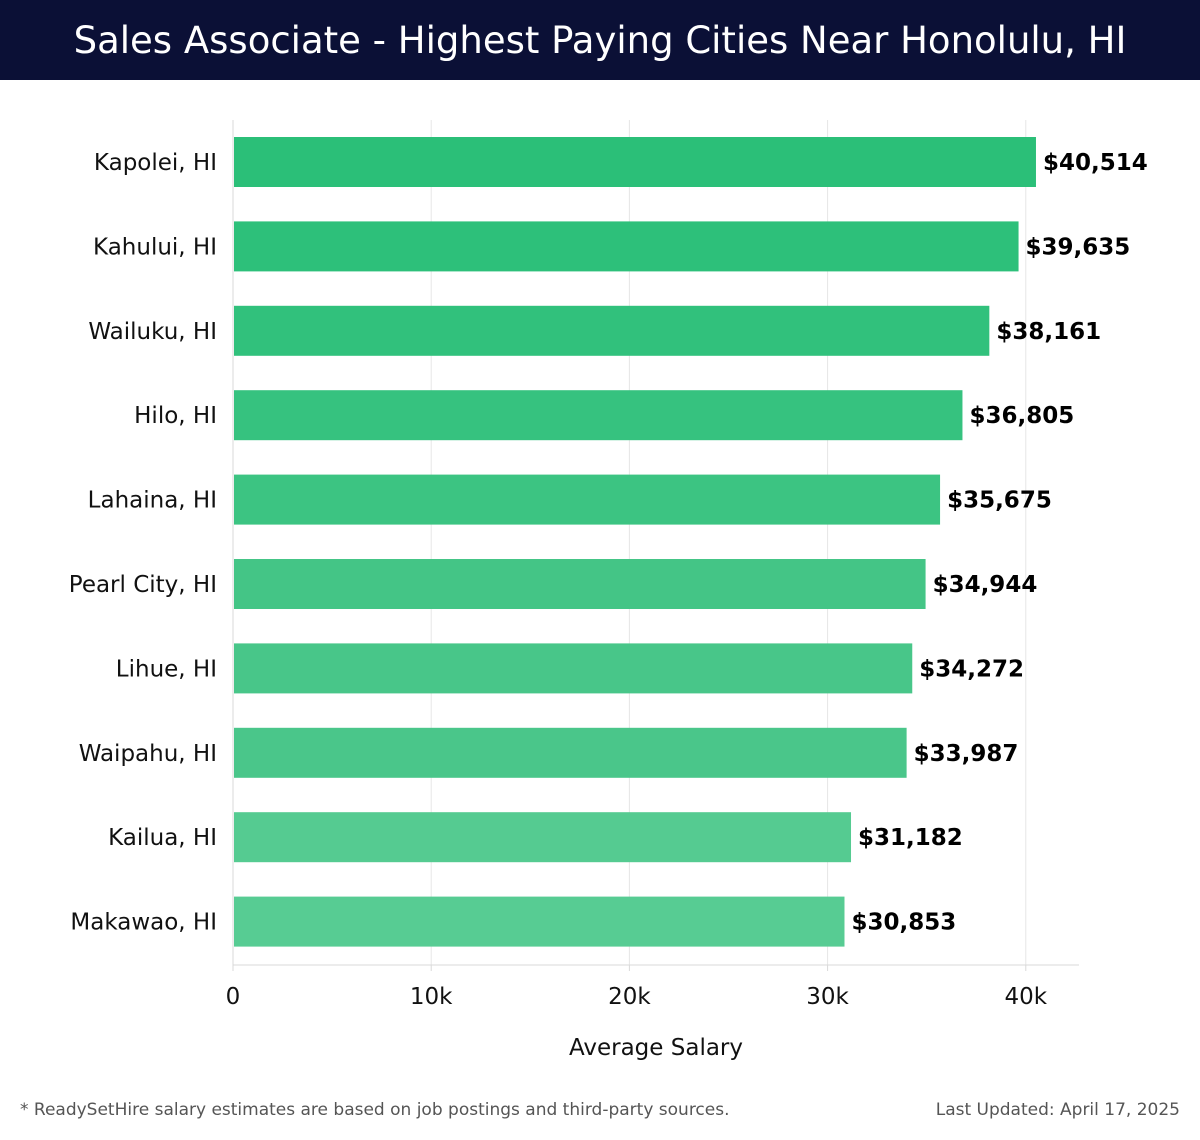  I want to click on category-label: Lahaina, HI, so click(152, 501).